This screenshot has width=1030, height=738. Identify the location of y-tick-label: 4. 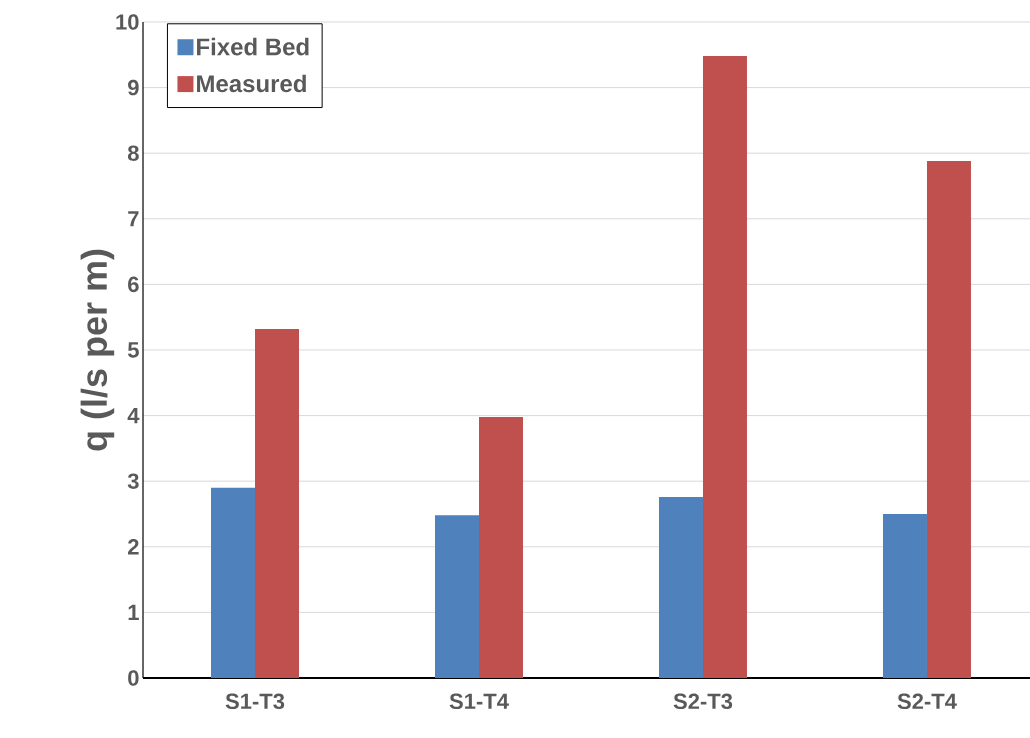
(133, 416).